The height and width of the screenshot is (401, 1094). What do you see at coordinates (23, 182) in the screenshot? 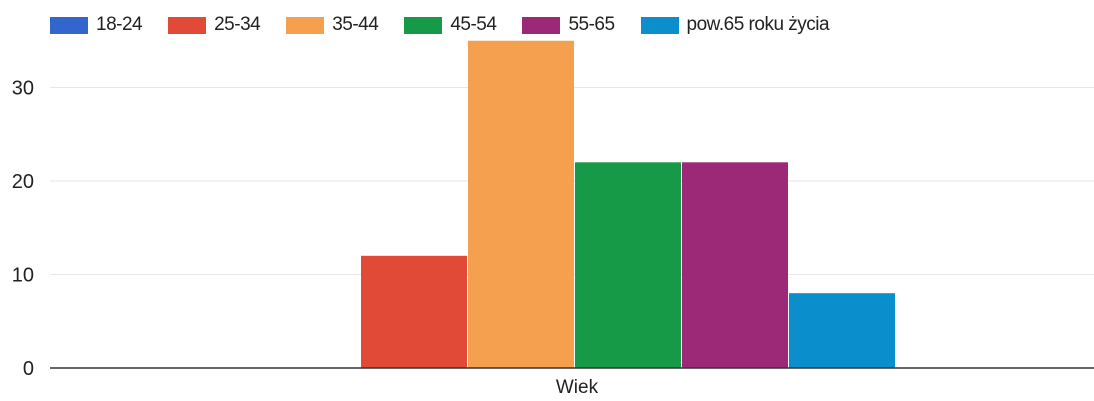
I see `y-tick-label: 20` at bounding box center [23, 182].